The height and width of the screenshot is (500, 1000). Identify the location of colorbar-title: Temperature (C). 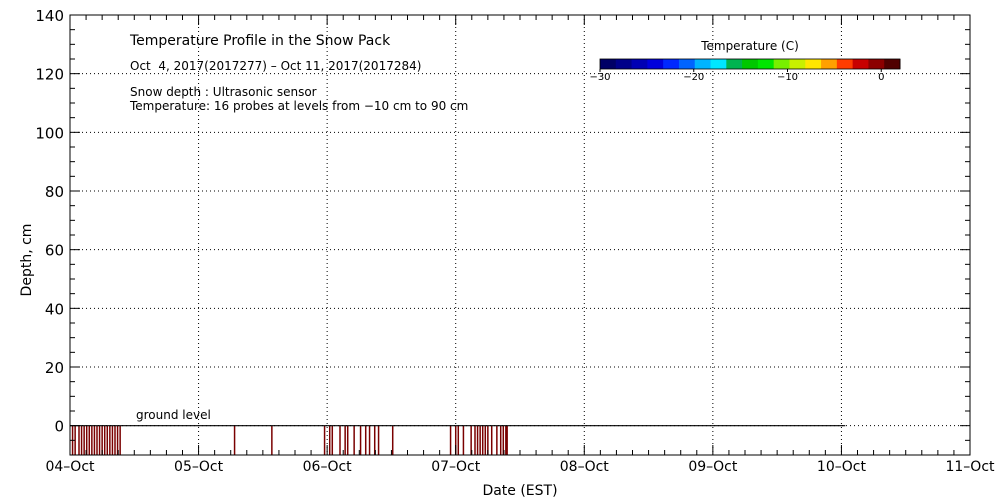
(749, 46).